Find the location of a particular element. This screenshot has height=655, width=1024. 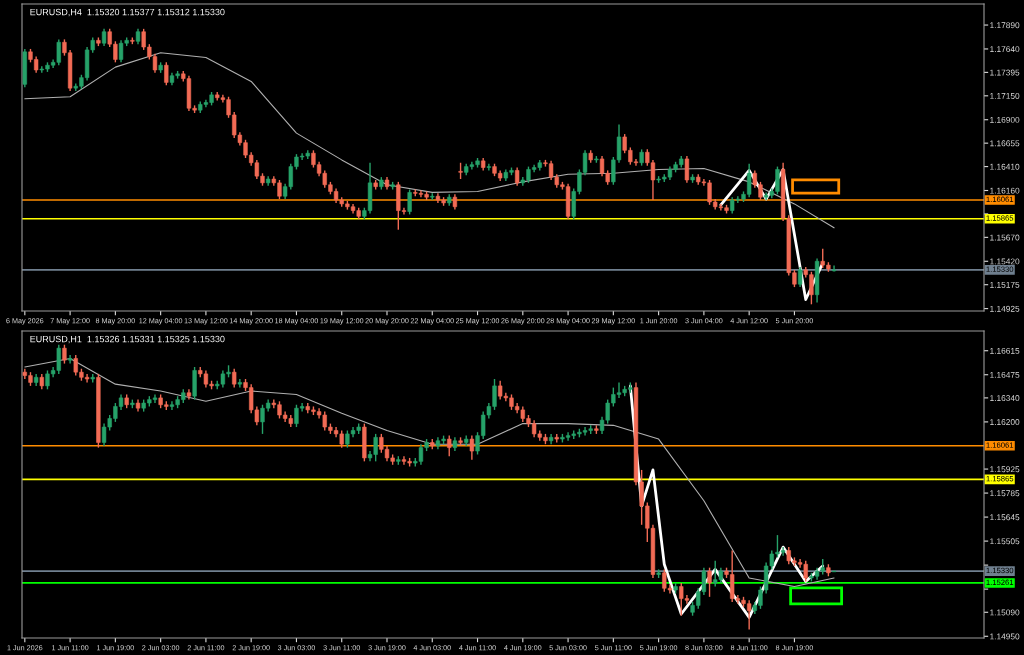

y-tick-label: 1.16160 is located at coordinates (1005, 190).